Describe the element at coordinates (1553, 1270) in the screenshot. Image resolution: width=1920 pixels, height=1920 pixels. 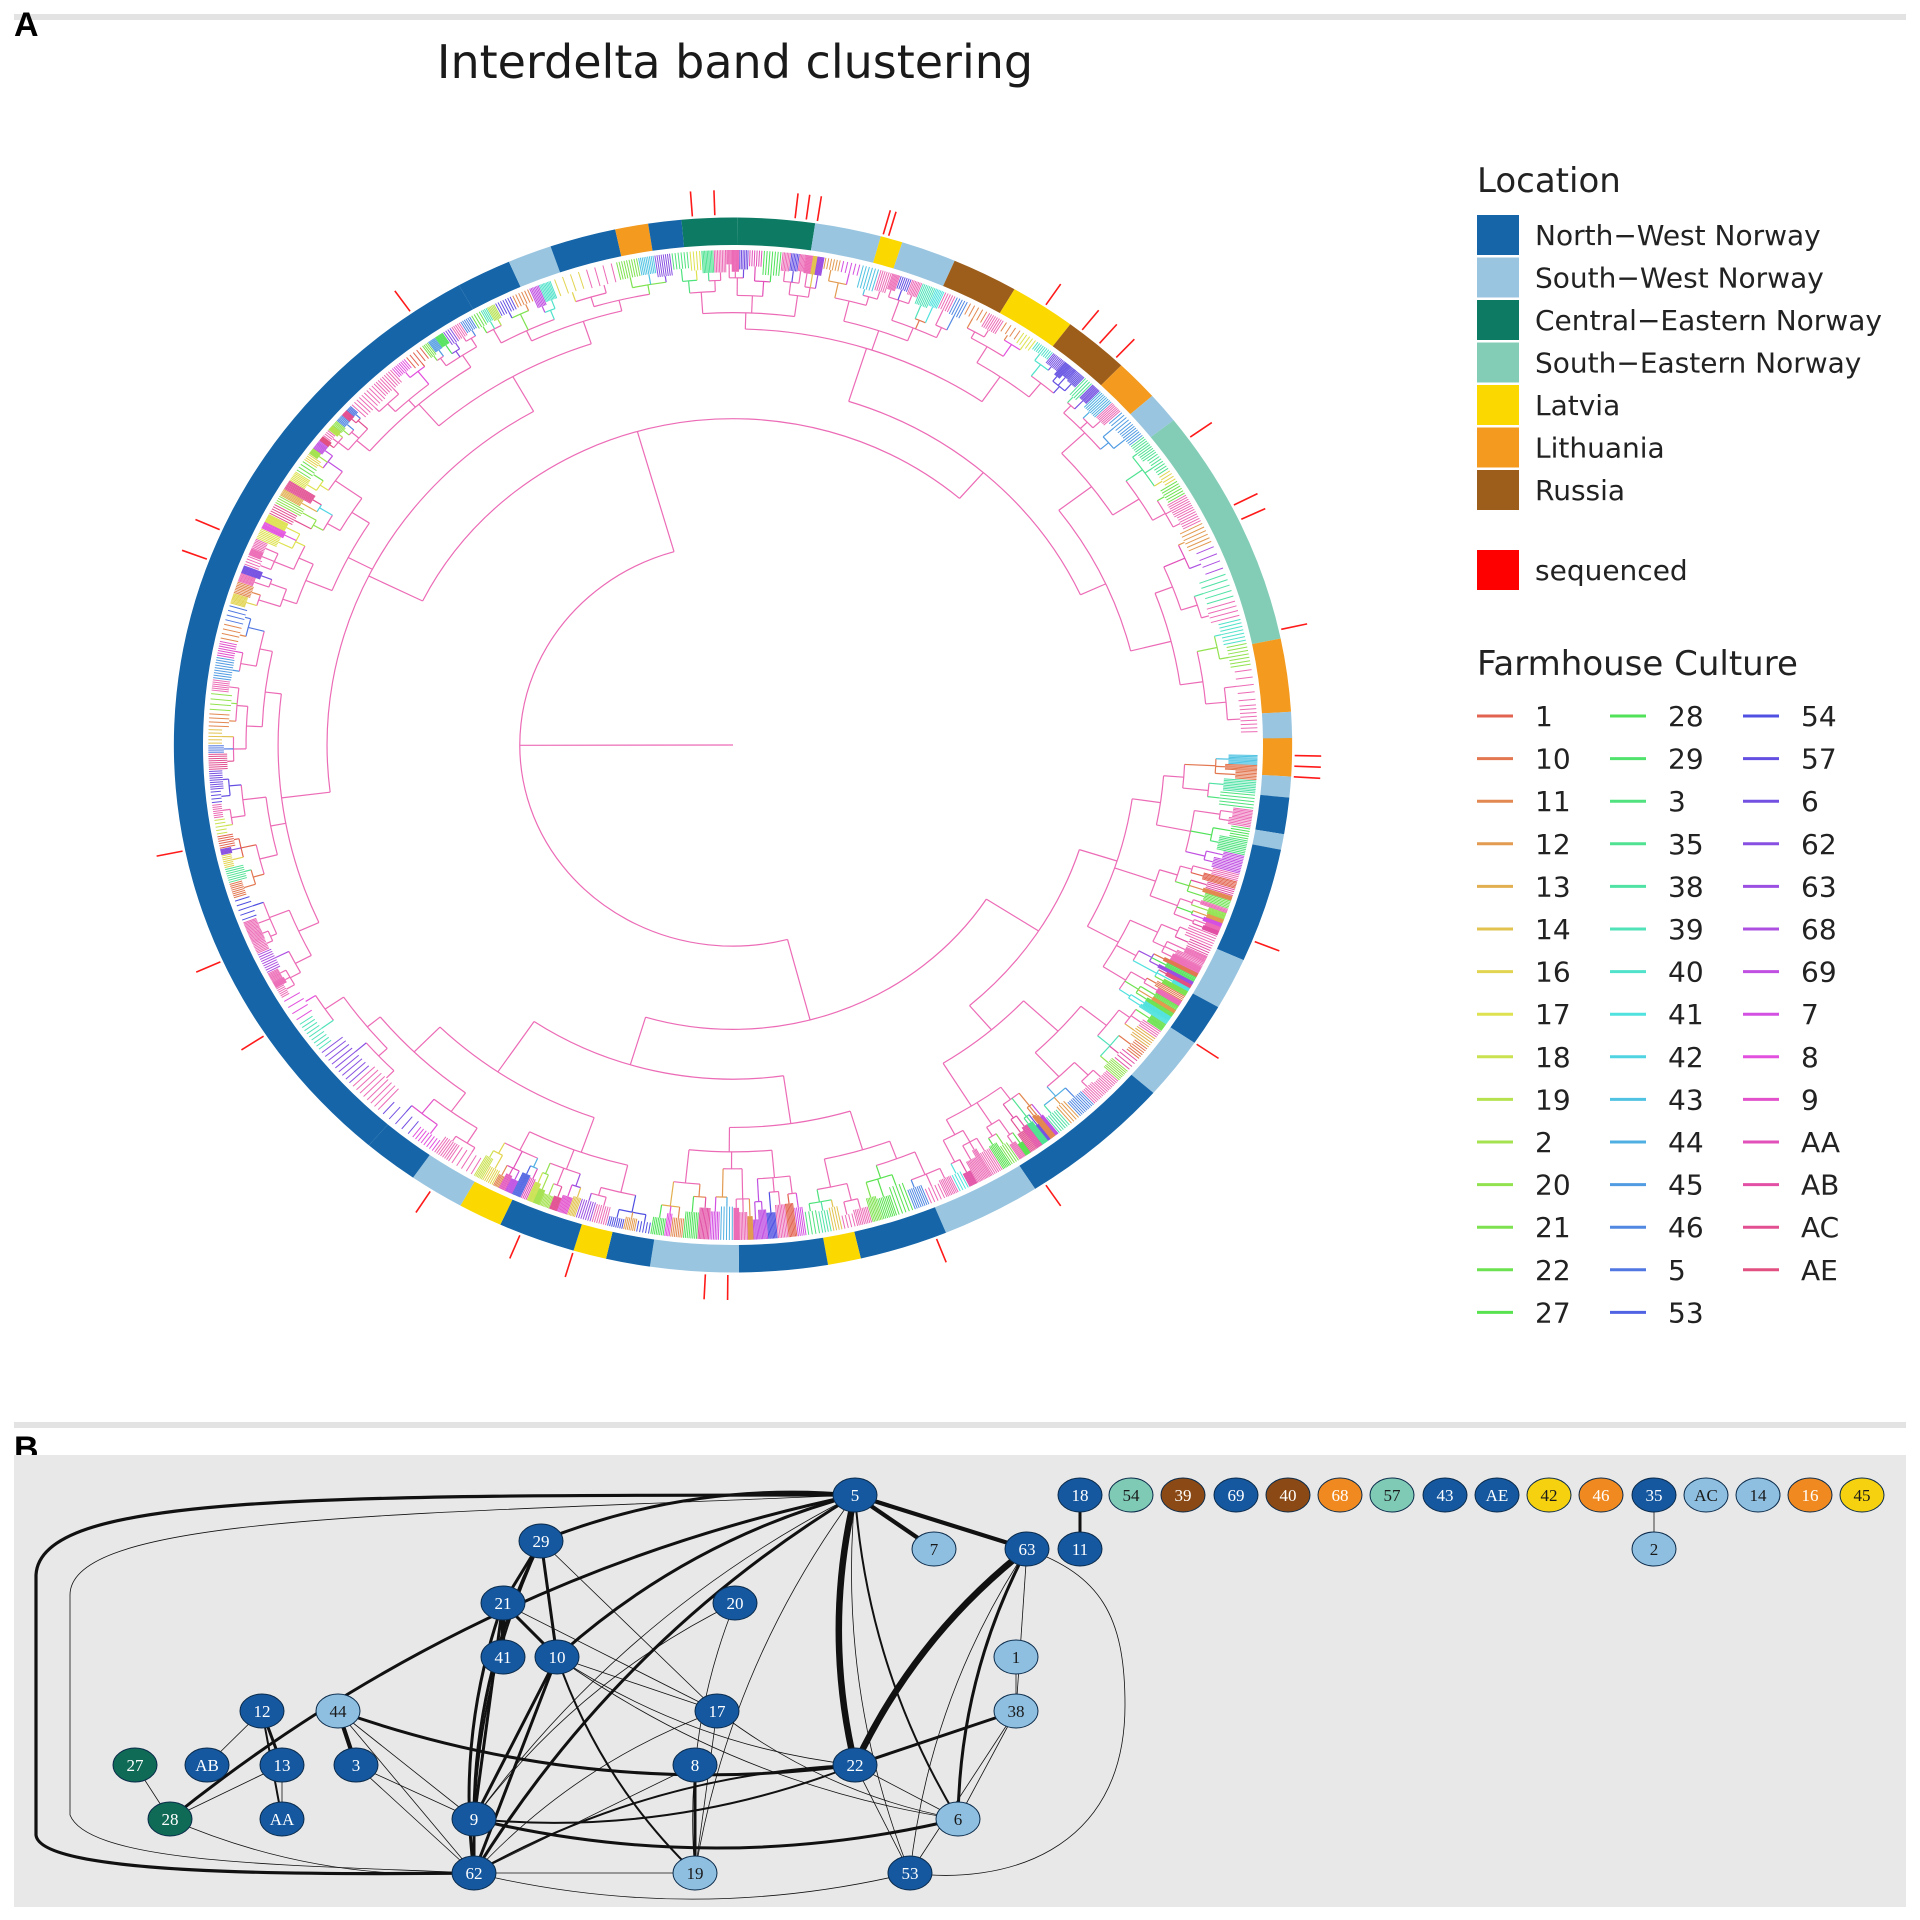
I see `farmhouse-legend-label: 22` at that location.